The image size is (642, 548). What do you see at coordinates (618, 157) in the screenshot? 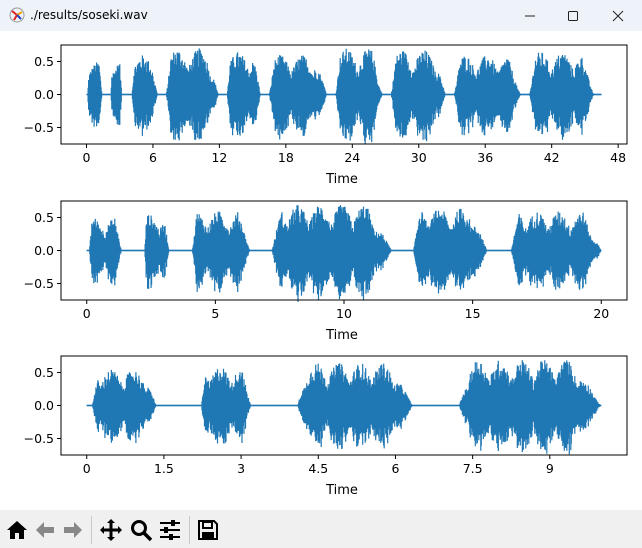
I see `x-tick-label: 48` at bounding box center [618, 157].